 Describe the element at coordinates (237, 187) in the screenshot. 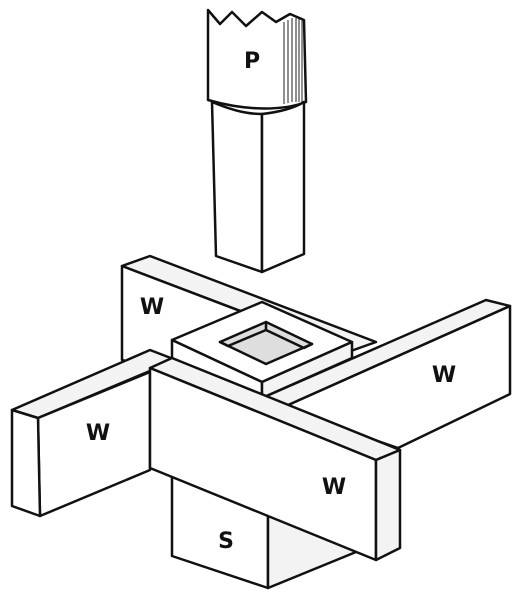

I see `punch-square-front` at that location.